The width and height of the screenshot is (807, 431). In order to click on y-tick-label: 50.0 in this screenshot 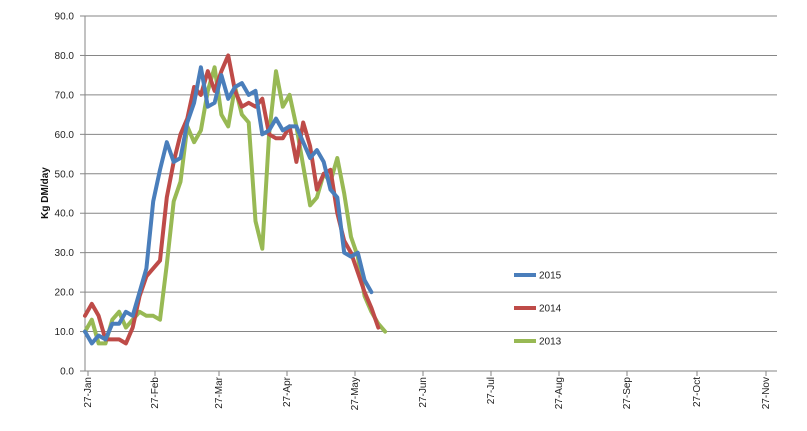, I will do `click(65, 174)`.